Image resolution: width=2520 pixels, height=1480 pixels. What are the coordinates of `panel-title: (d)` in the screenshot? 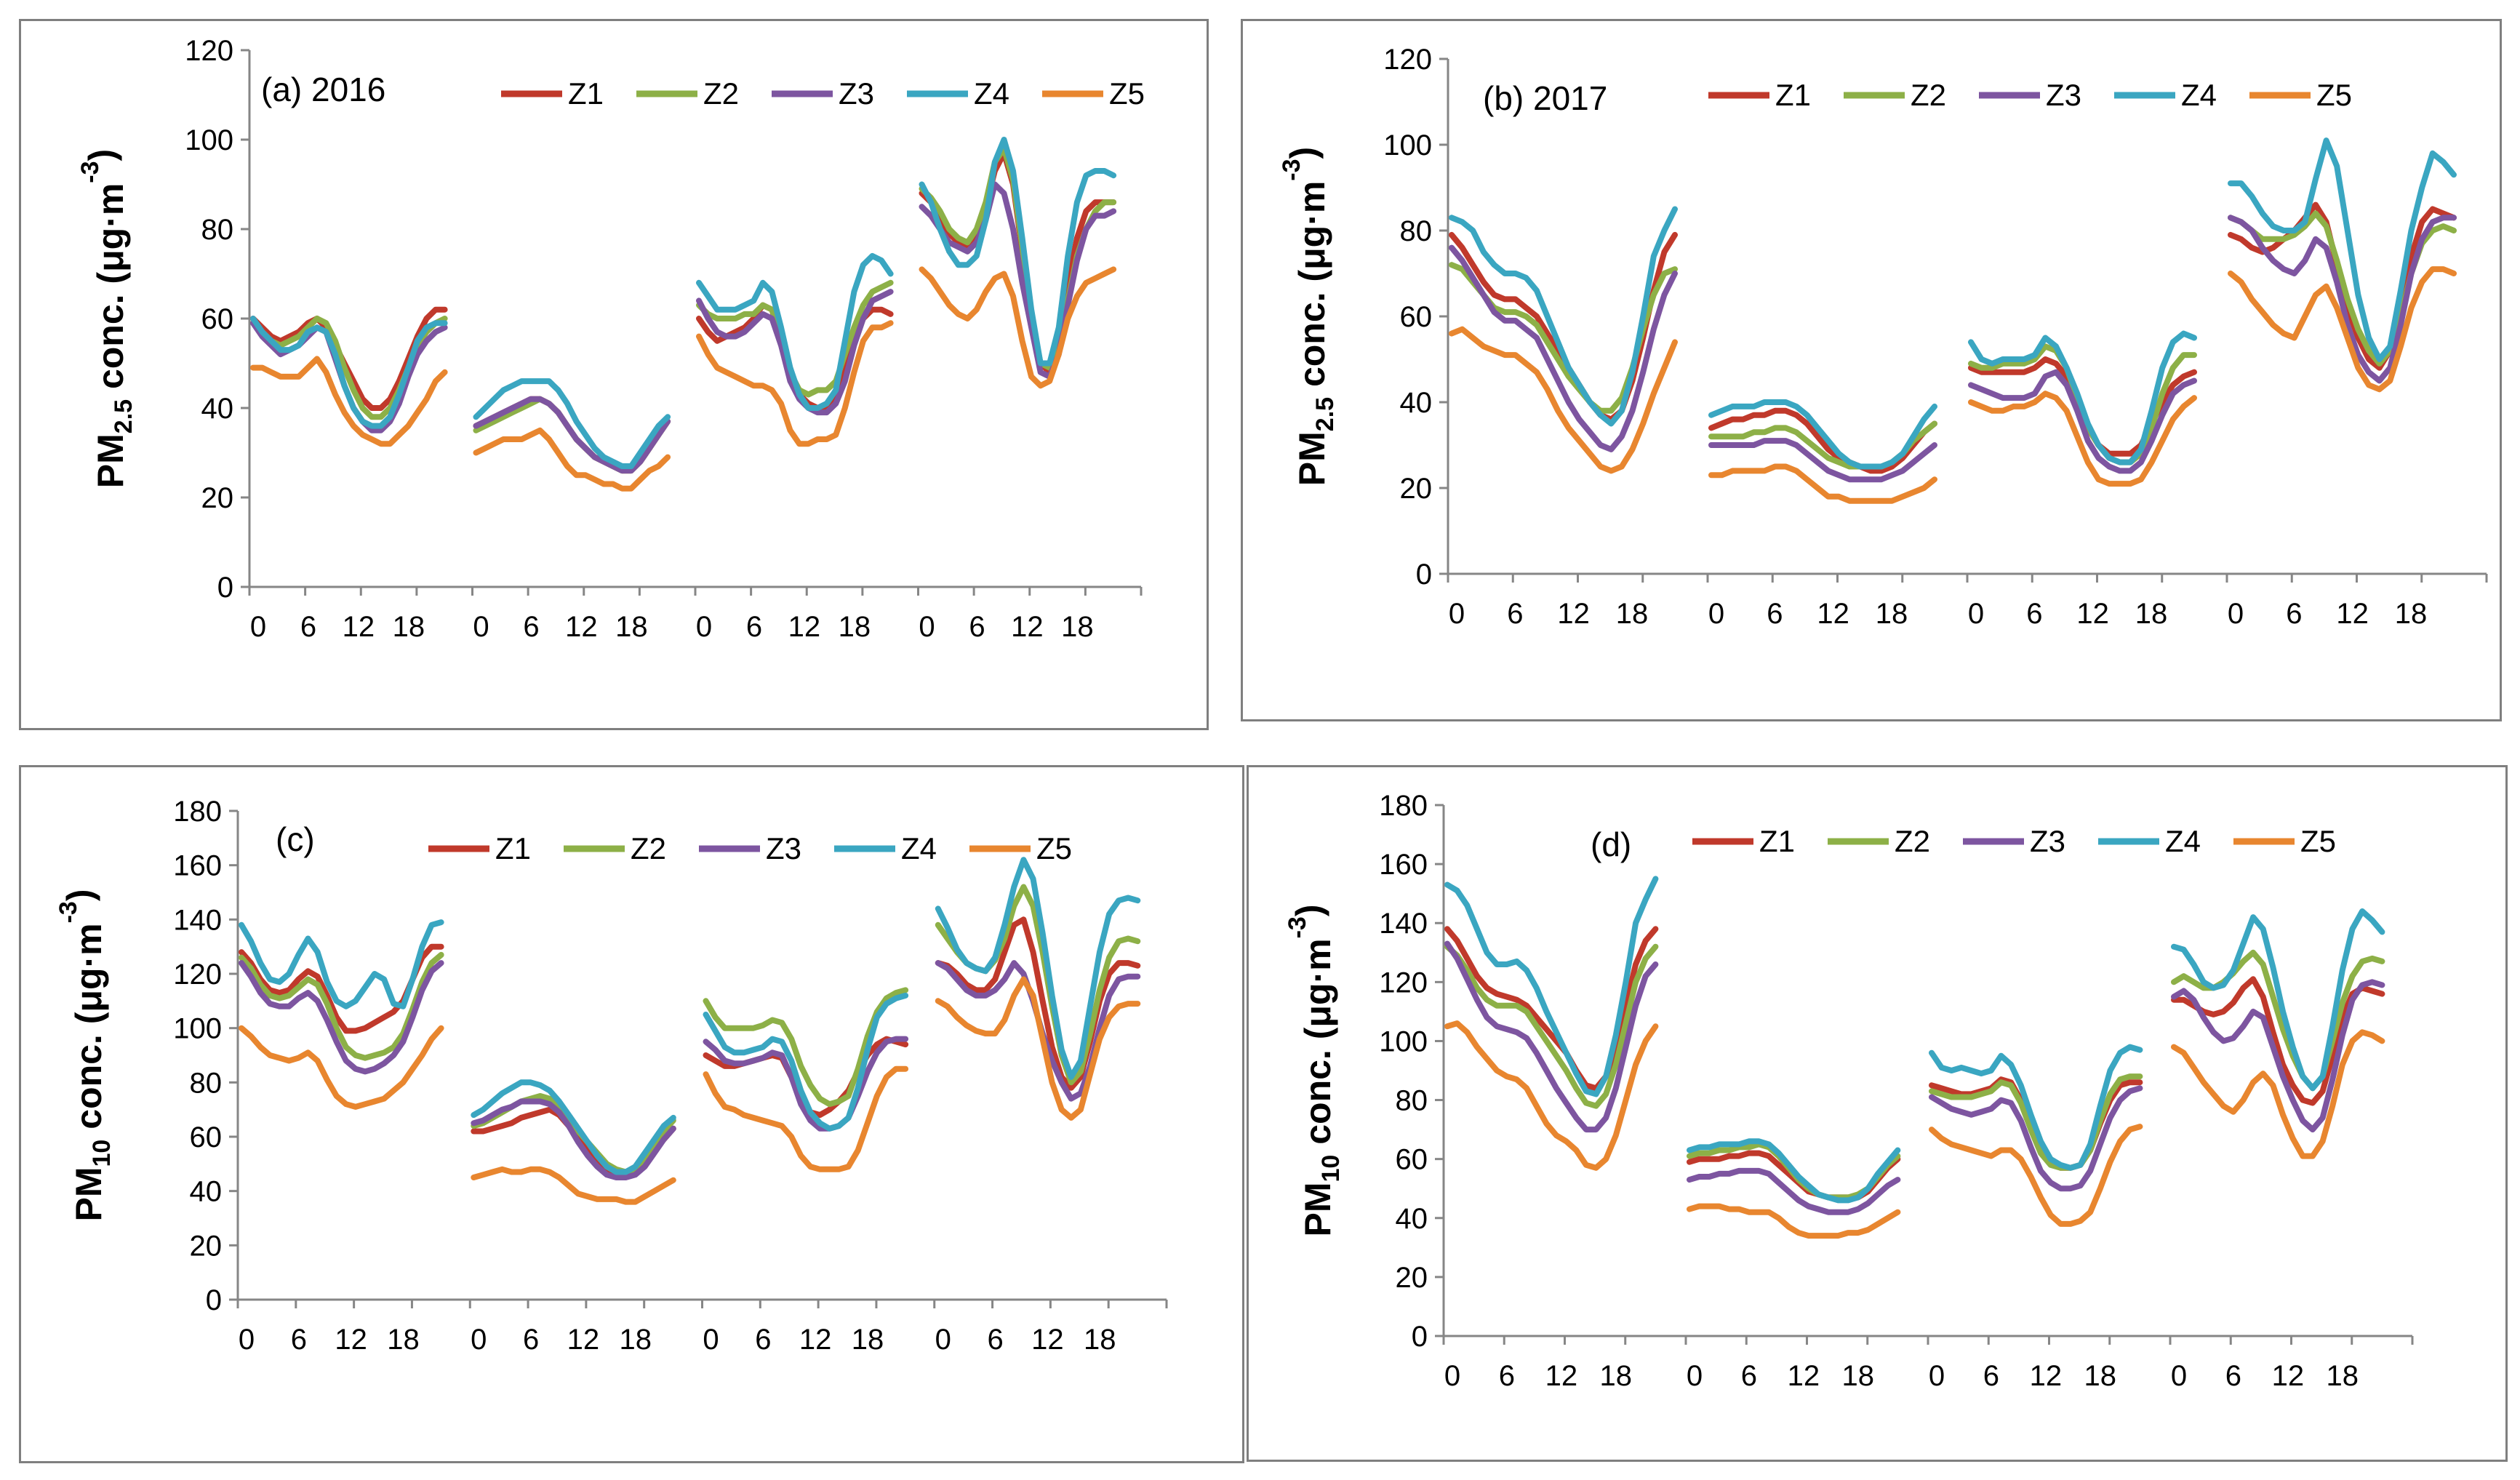 It's located at (1611, 844).